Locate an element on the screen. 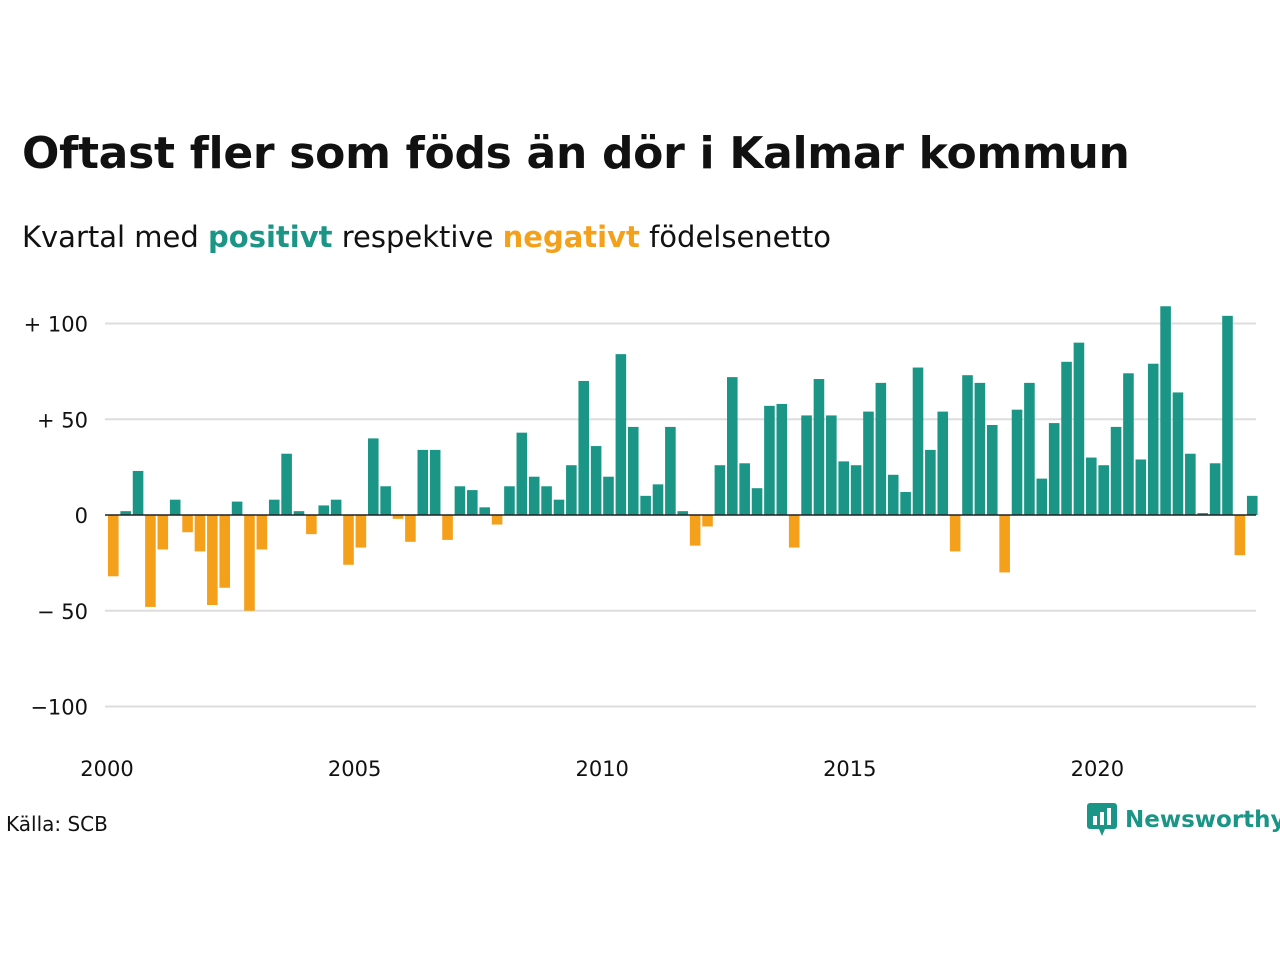 The height and width of the screenshot is (960, 1280). y-tick-label: 0 is located at coordinates (81, 516).